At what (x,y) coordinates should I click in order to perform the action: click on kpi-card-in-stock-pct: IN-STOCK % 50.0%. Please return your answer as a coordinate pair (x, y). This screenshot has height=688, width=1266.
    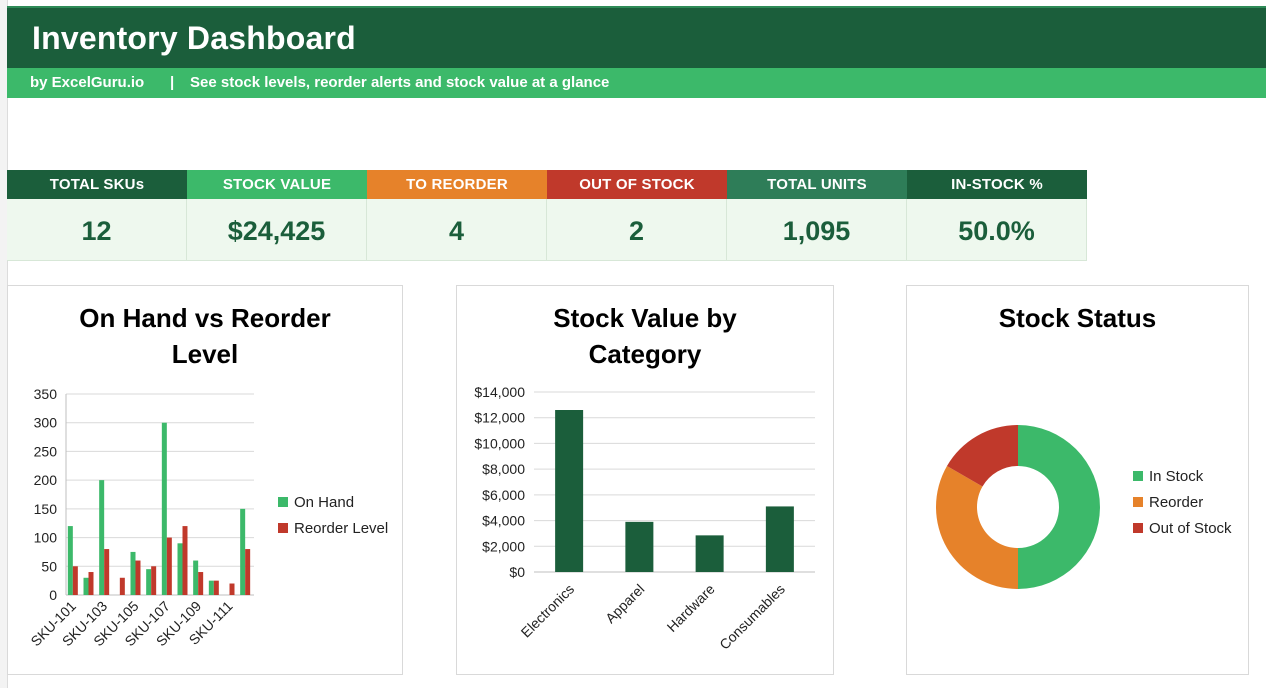
    Looking at the image, I should click on (997, 216).